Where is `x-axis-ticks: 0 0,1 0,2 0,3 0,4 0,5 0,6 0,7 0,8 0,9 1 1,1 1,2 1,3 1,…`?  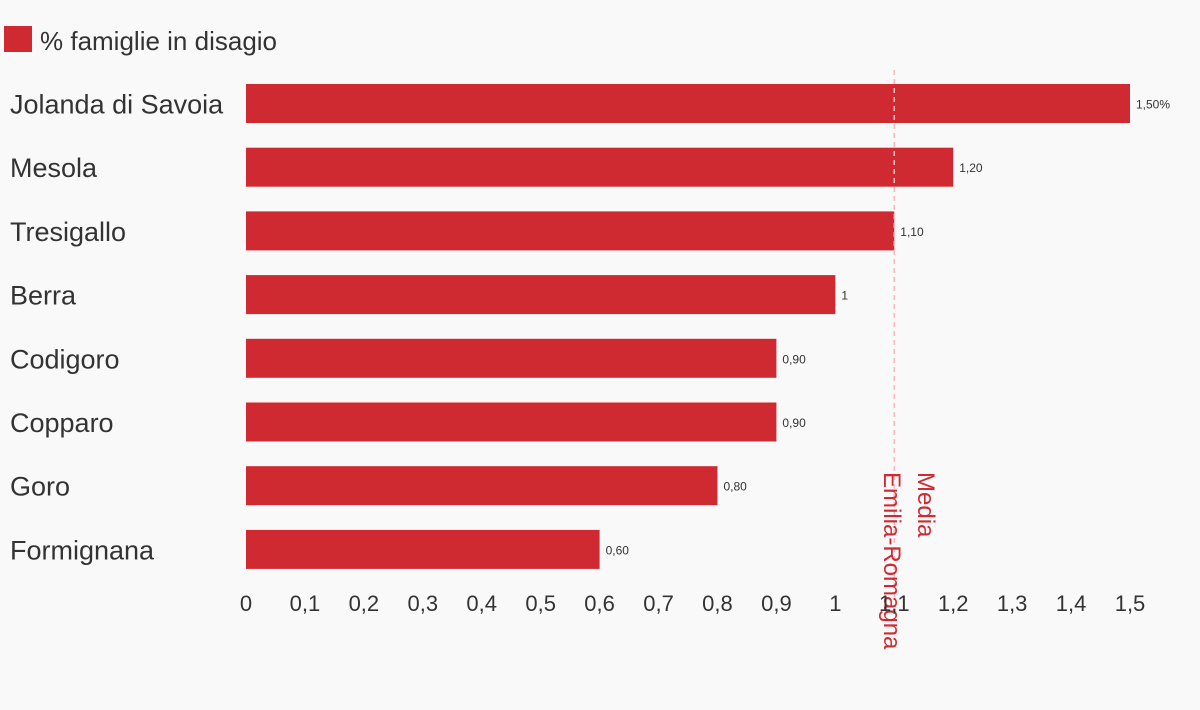
x-axis-ticks: 0 0,1 0,2 0,3 0,4 0,5 0,6 0,7 0,8 0,9 1 1,1 1,2 1,3 1,… is located at coordinates (692, 603).